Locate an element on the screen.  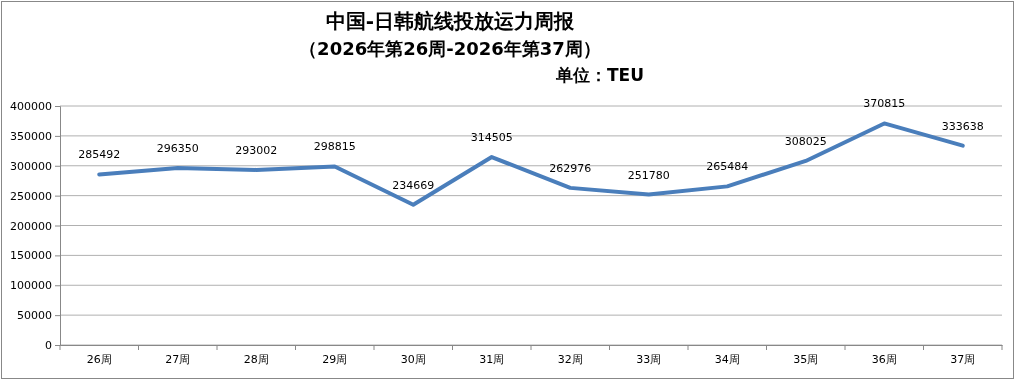
x-tick-label: 26周 is located at coordinates (99, 359).